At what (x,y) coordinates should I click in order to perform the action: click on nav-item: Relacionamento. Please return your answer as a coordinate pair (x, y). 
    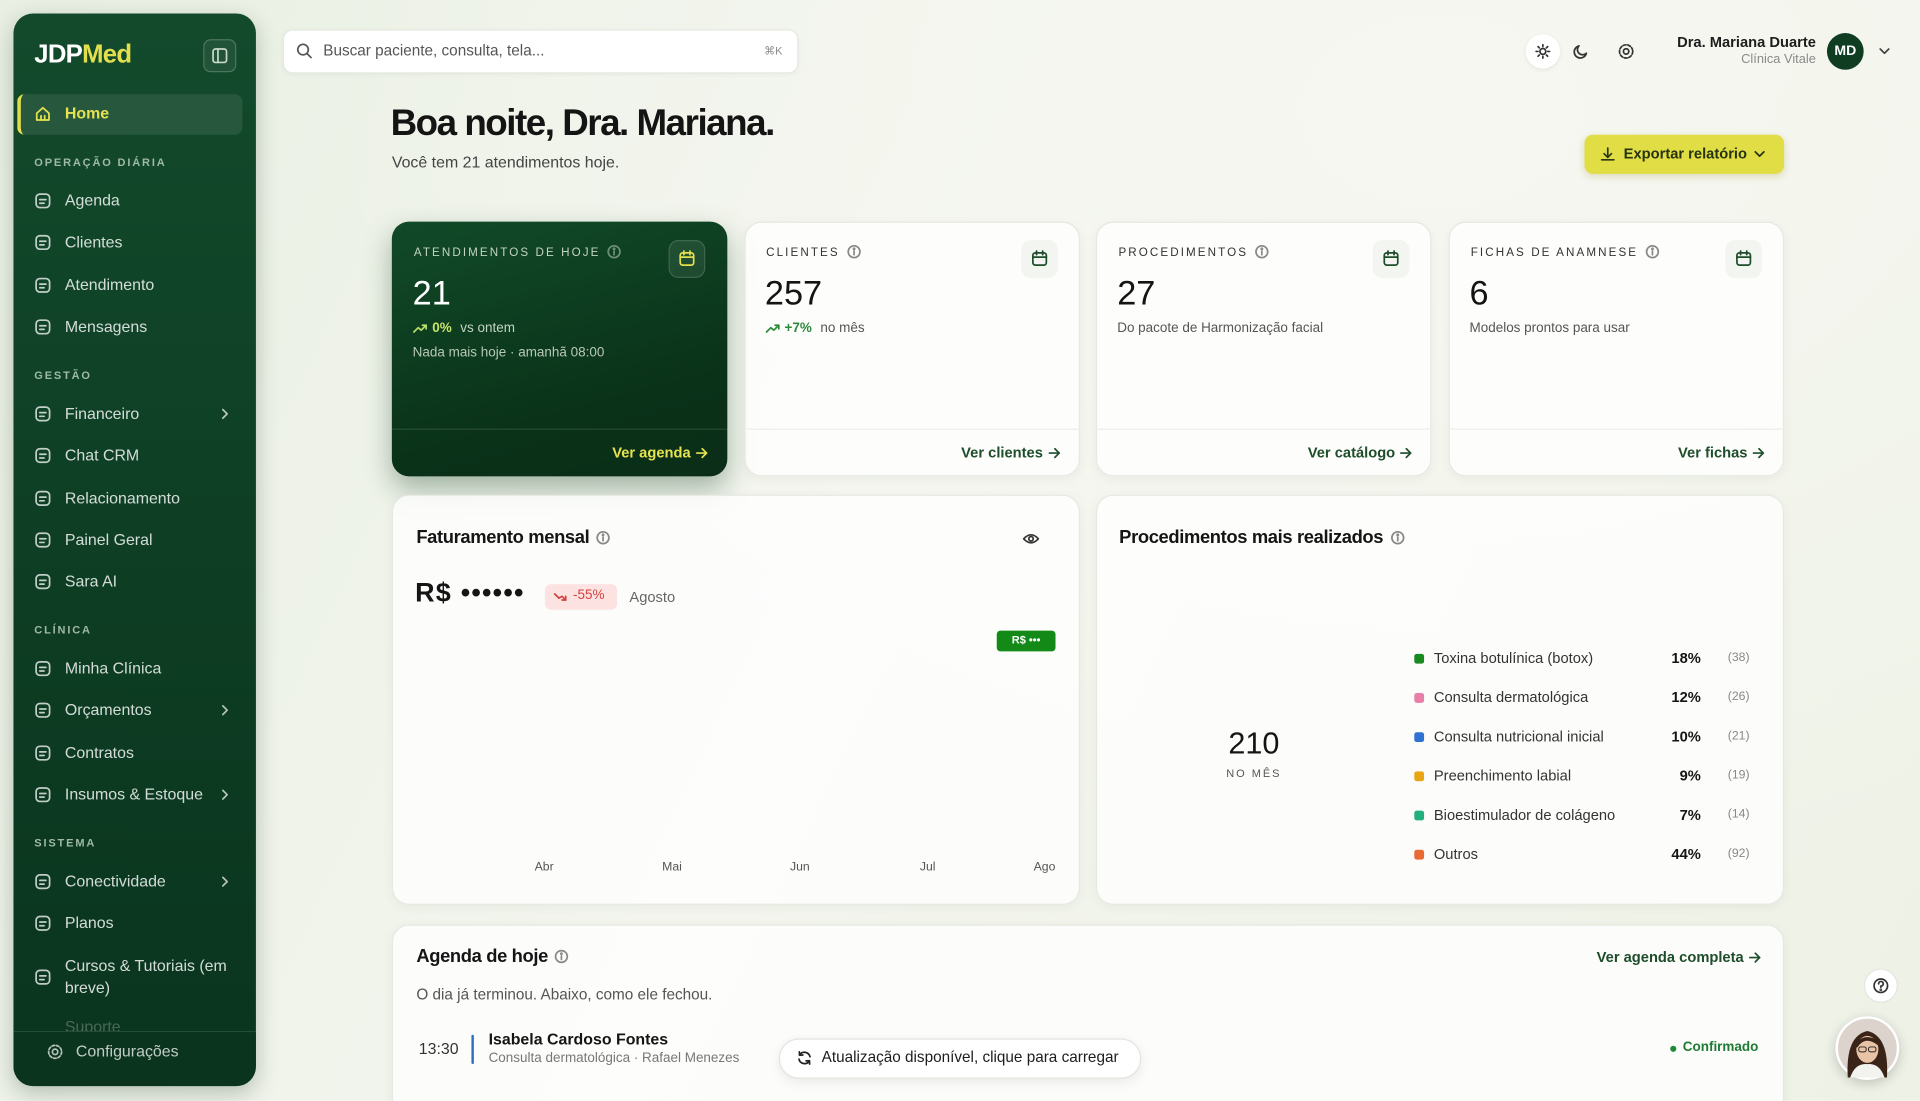
    Looking at the image, I should click on (122, 497).